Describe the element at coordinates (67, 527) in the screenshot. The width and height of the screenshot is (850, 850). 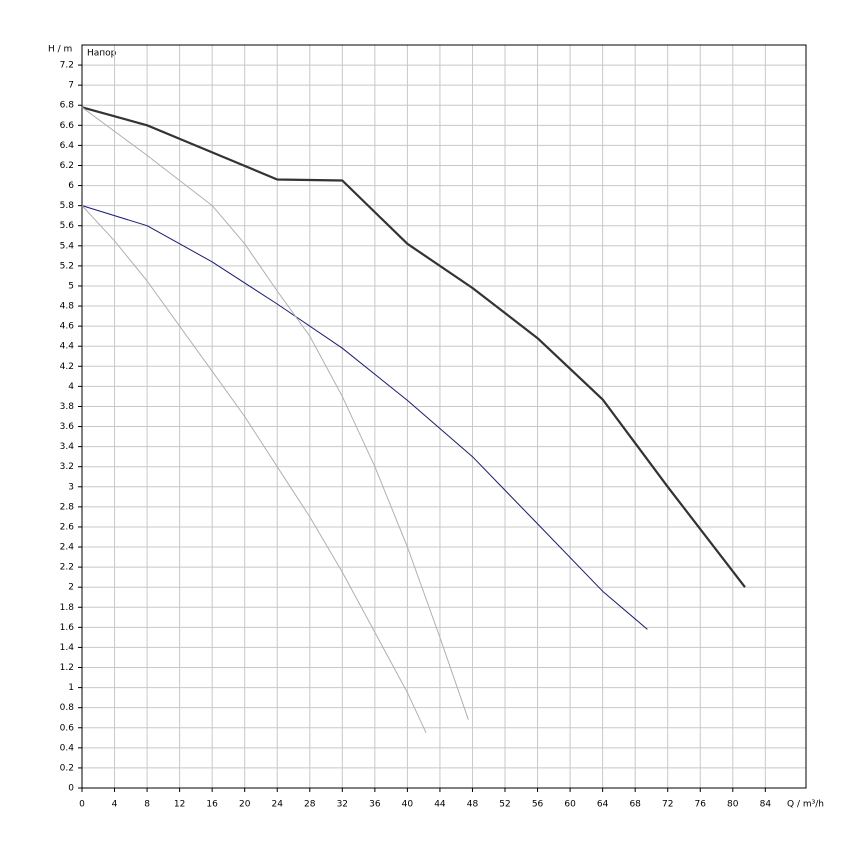
I see `y-tick-label: 2.6` at that location.